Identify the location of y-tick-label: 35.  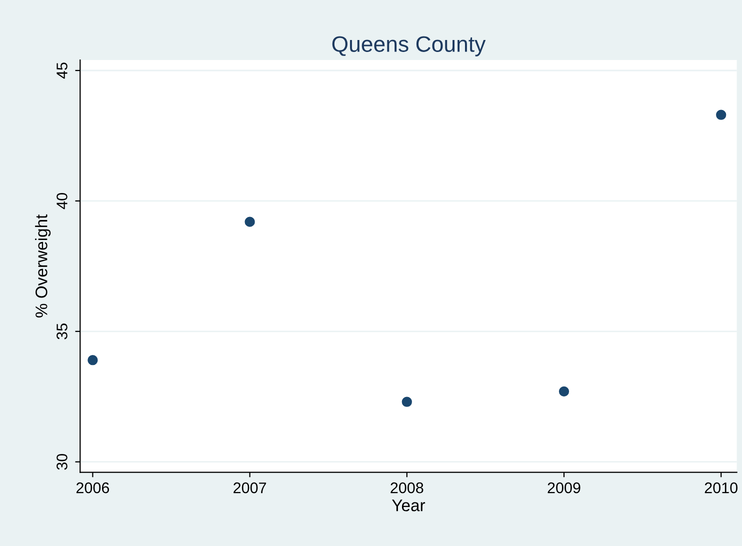
(62, 332).